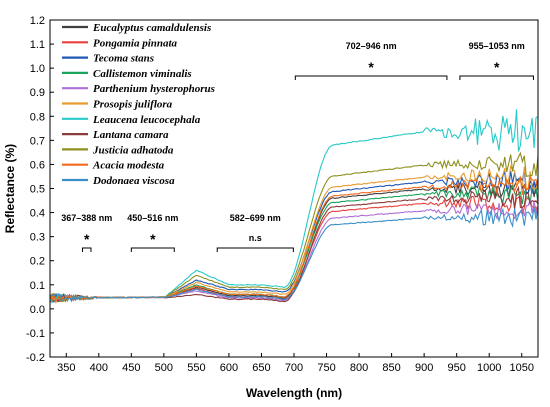  Describe the element at coordinates (196, 368) in the screenshot. I see `x-tick-label: 550` at that location.